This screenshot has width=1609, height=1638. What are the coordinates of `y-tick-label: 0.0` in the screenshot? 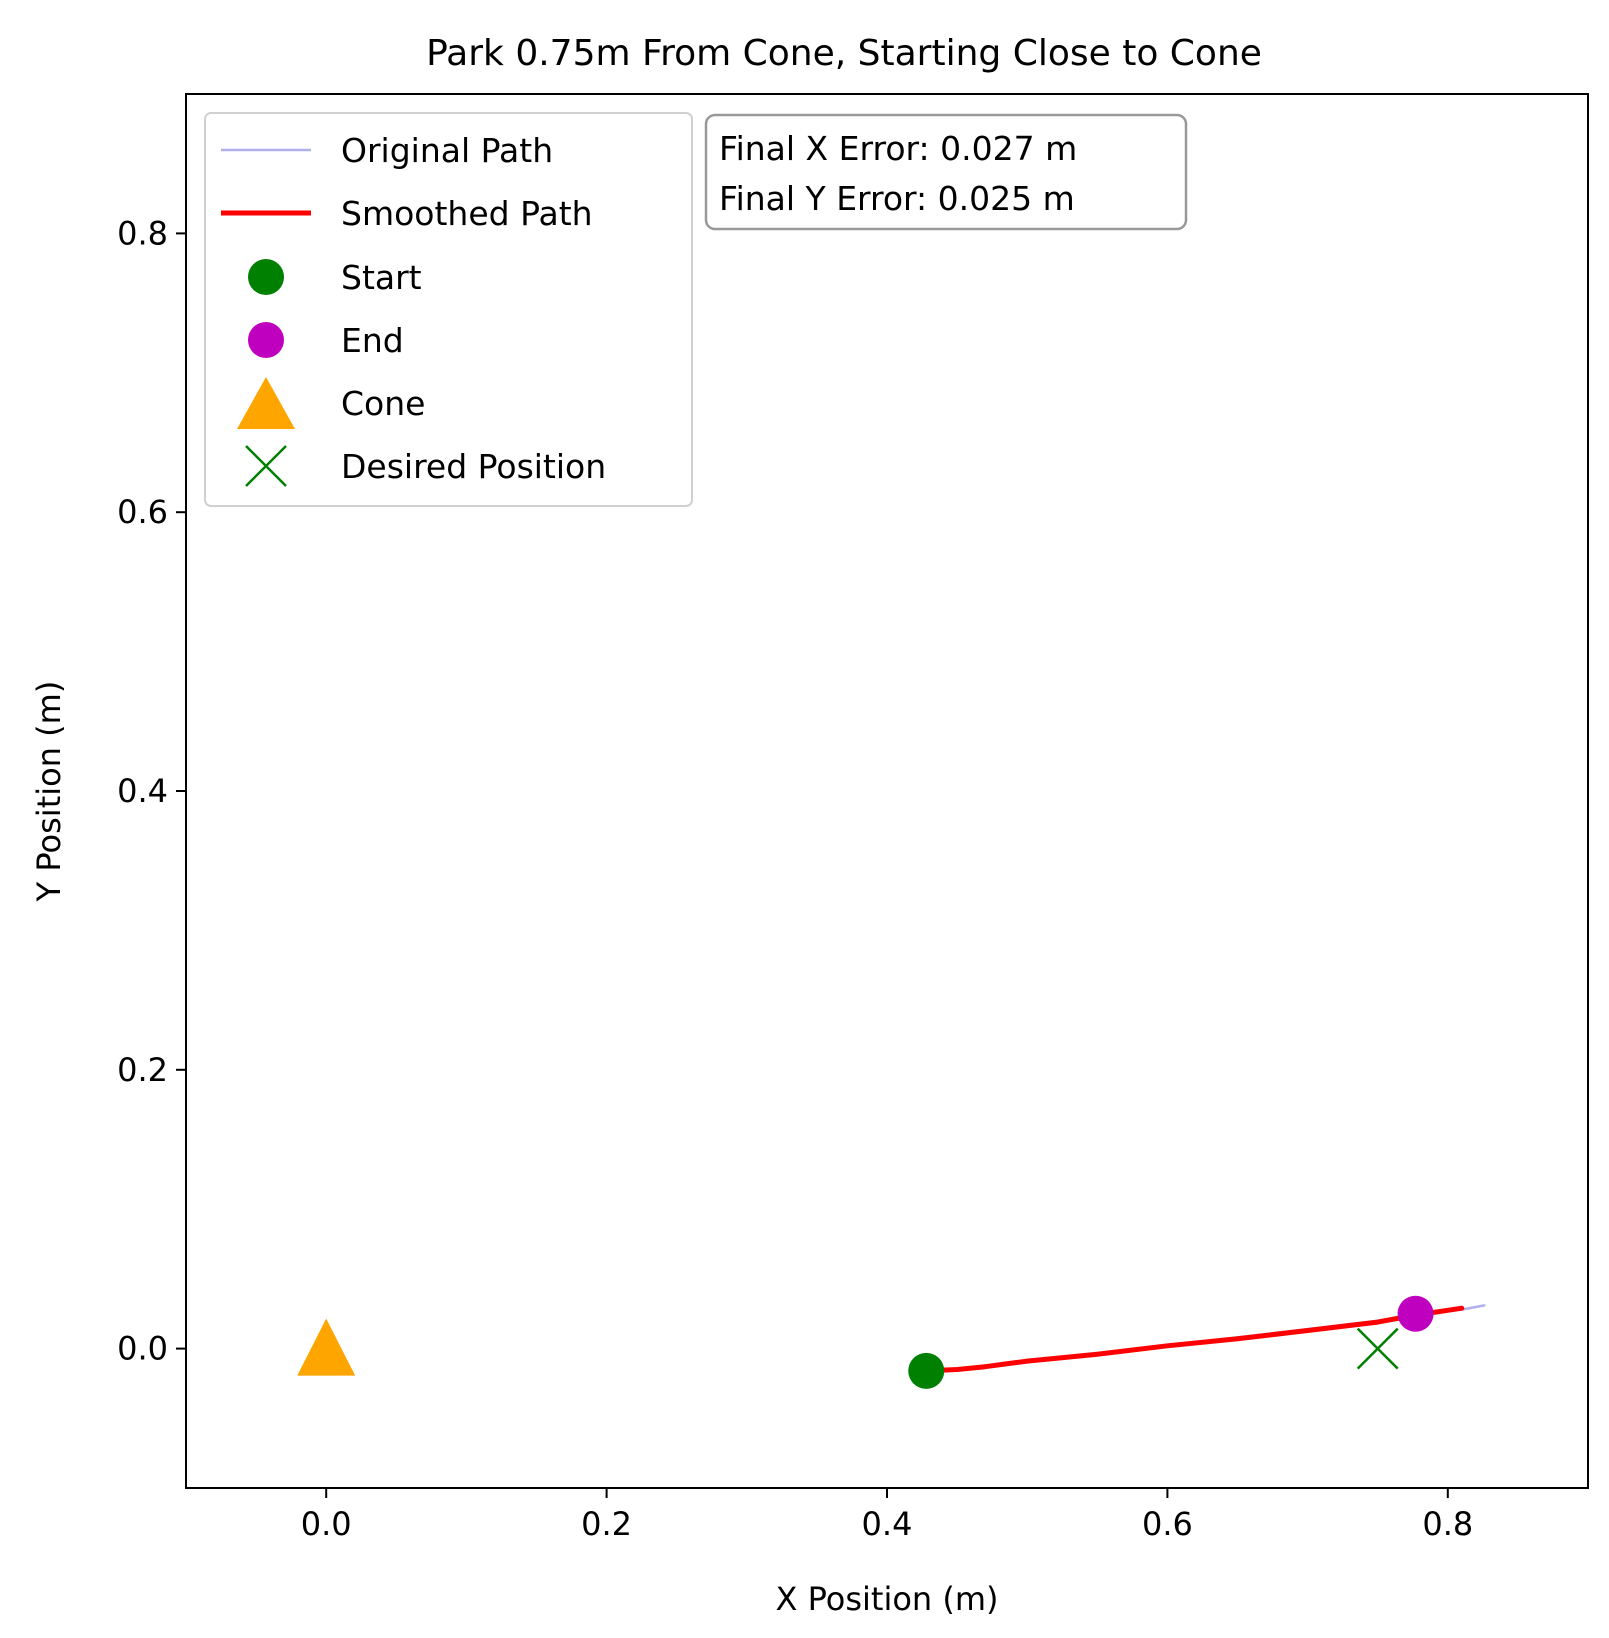 It's located at (142, 1349).